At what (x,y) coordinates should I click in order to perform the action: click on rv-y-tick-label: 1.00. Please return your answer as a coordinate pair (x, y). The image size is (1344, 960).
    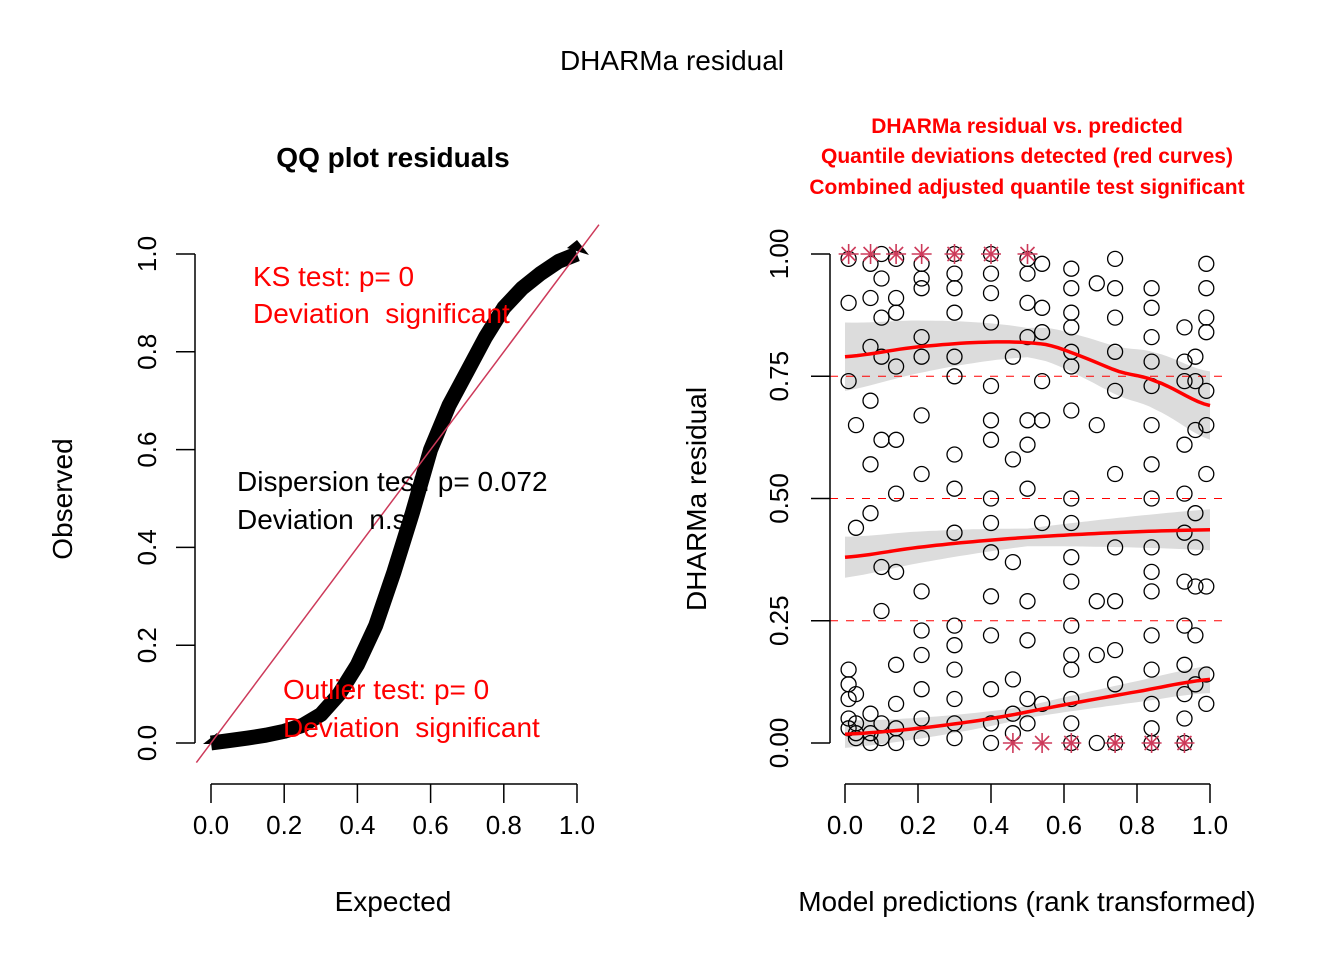
    Looking at the image, I should click on (779, 254).